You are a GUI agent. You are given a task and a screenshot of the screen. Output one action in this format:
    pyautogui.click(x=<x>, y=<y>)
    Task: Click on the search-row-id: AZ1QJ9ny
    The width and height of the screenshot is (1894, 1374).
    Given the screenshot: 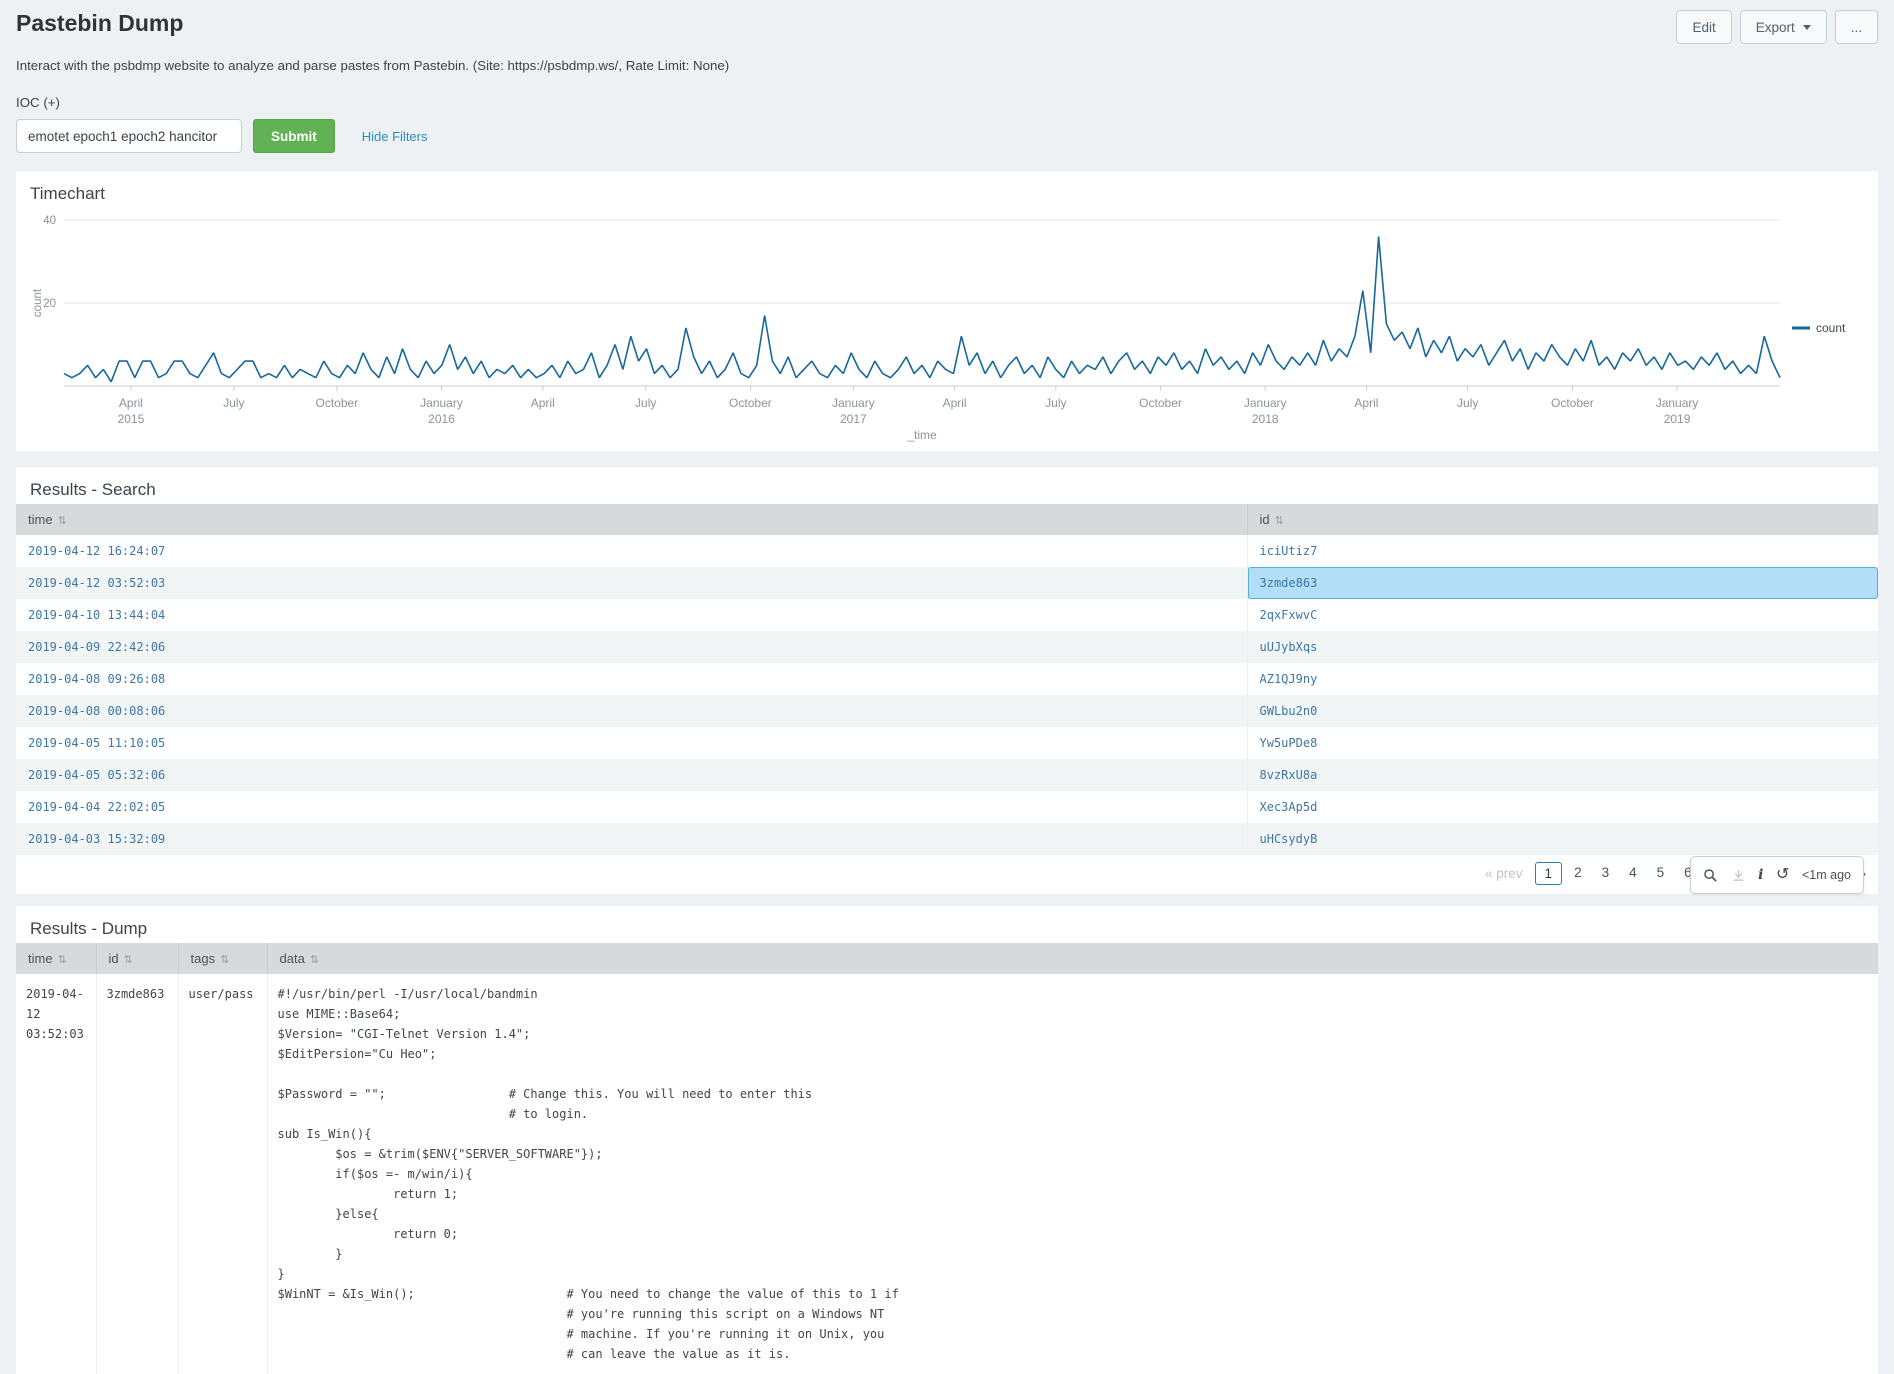 What is the action you would take?
    pyautogui.click(x=1288, y=679)
    